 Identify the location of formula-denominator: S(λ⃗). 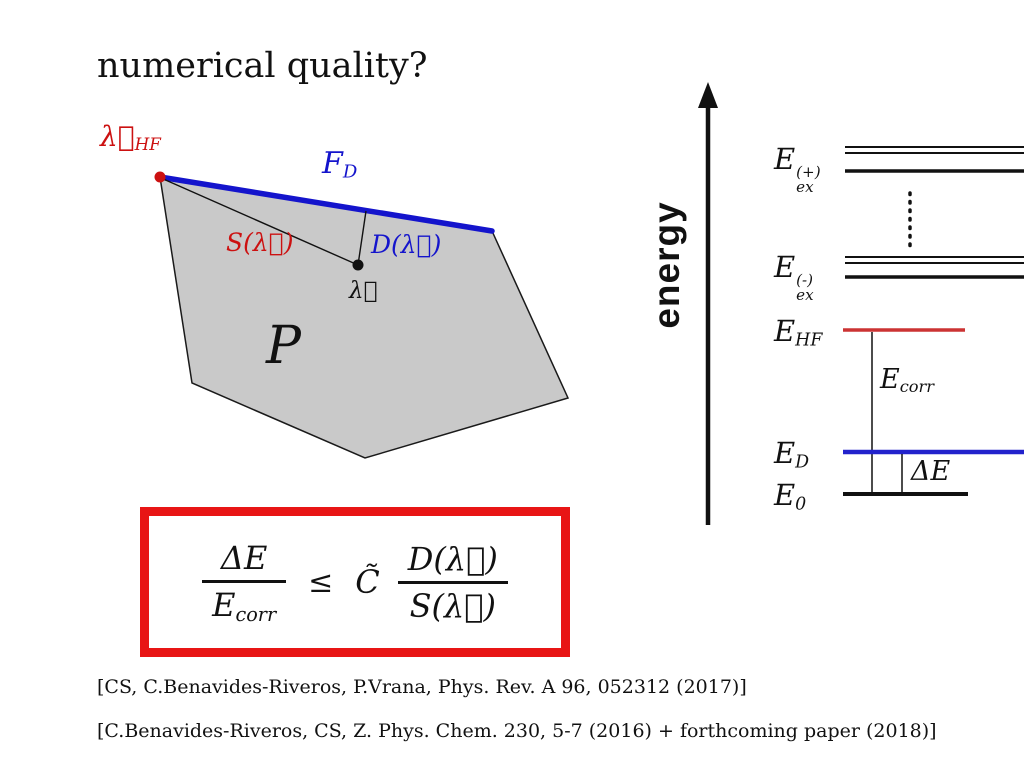
(452, 605).